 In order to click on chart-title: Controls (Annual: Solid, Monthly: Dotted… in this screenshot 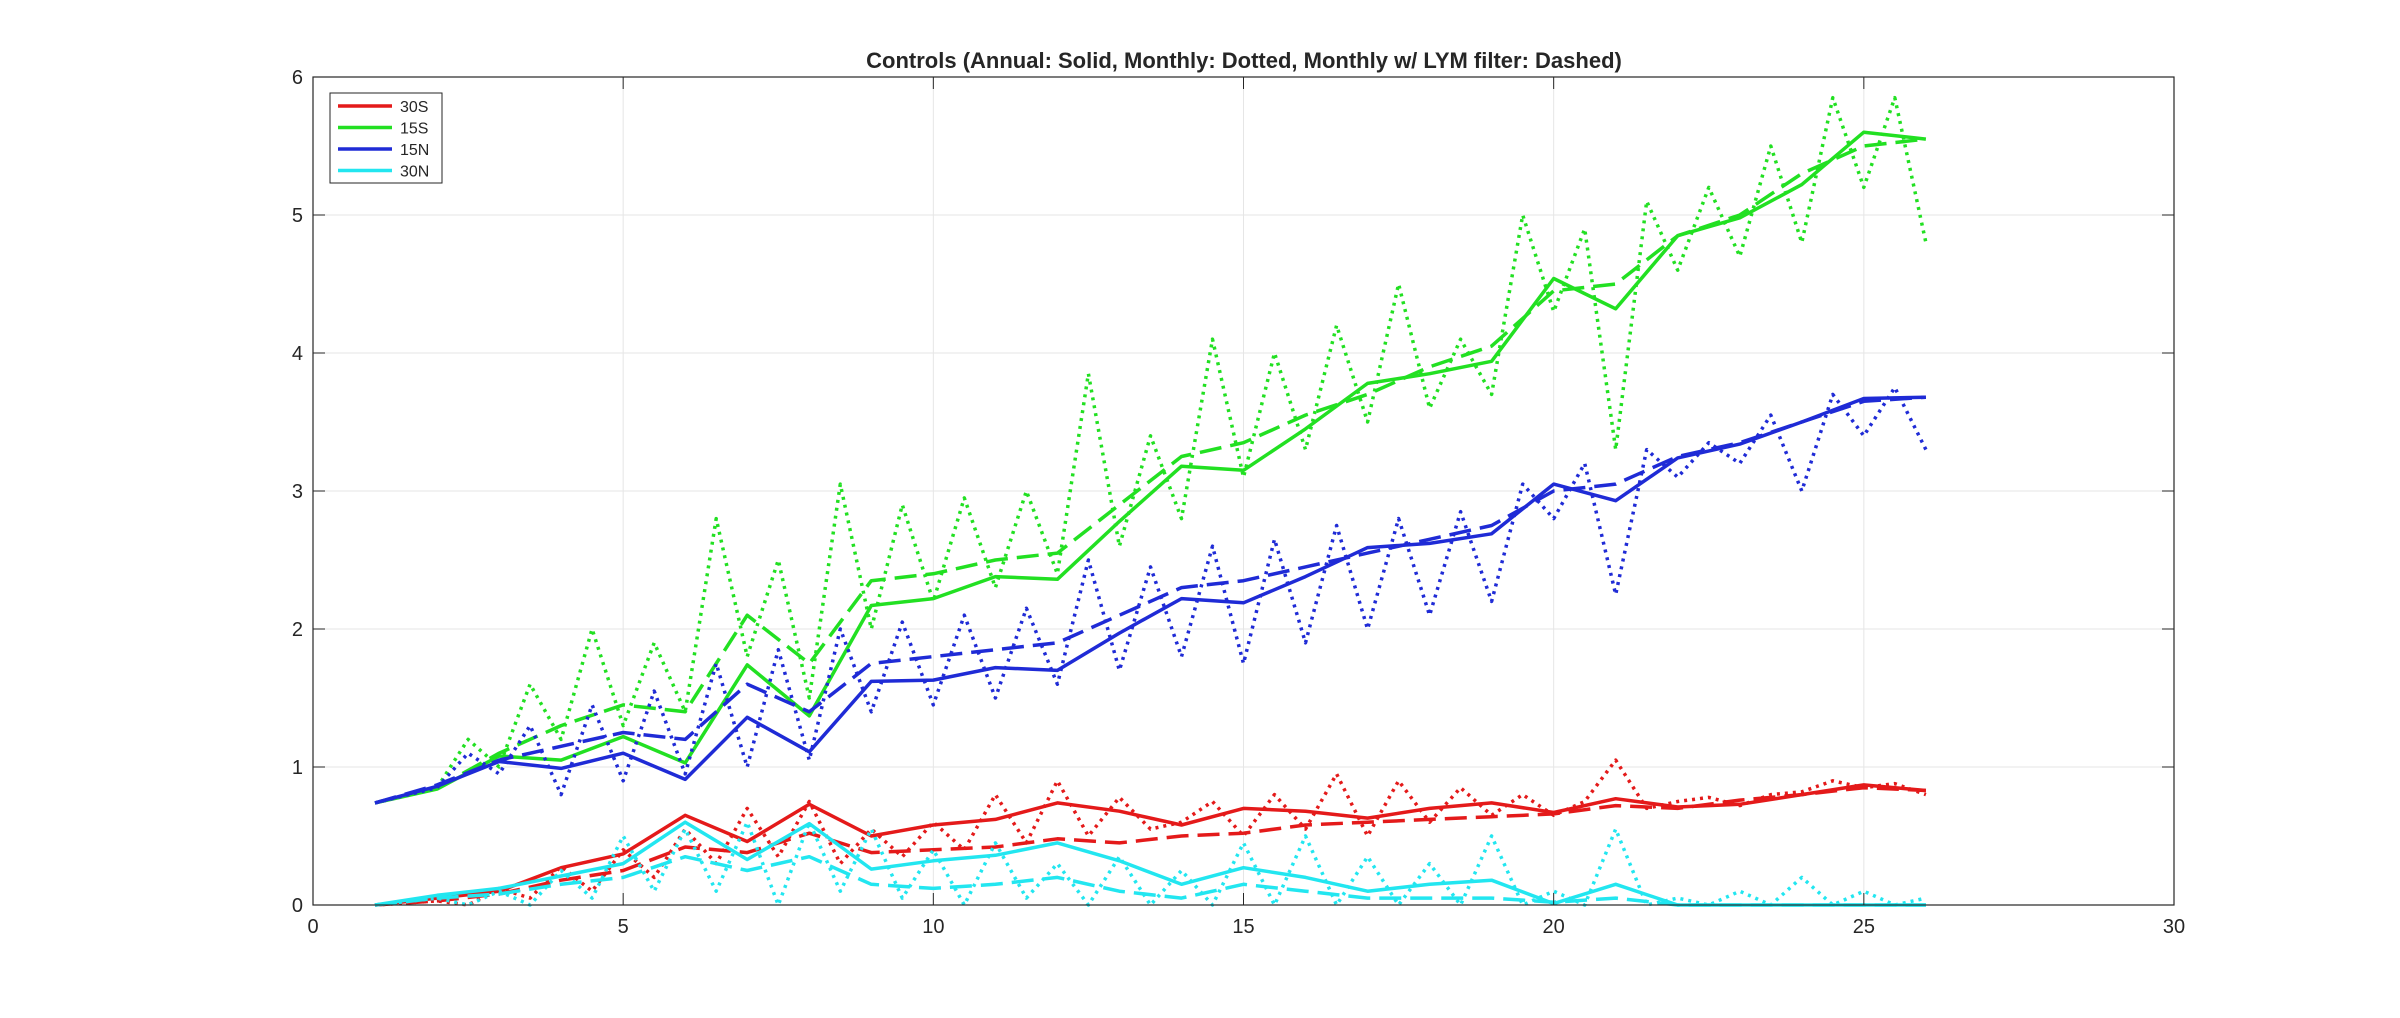, I will do `click(1244, 60)`.